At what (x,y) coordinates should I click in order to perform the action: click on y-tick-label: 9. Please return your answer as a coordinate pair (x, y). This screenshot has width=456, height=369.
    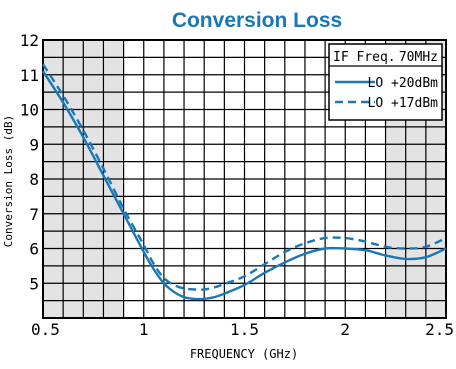
    Looking at the image, I should click on (34, 144).